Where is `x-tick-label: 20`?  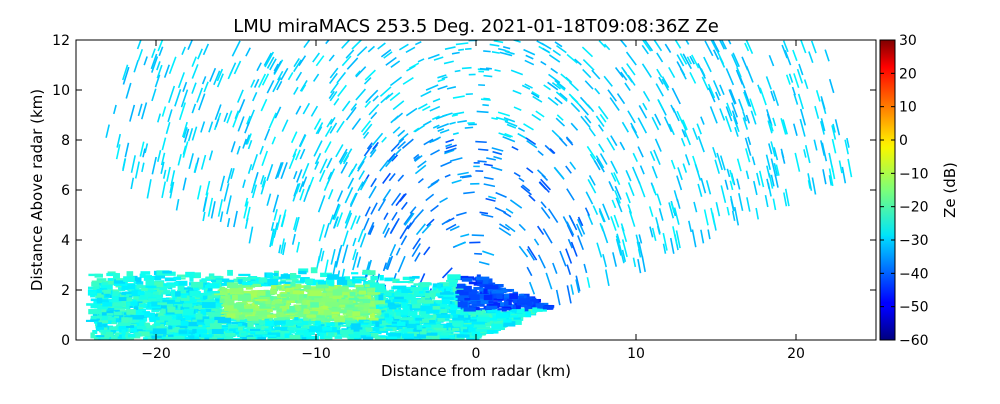
x-tick-label: 20 is located at coordinates (796, 354).